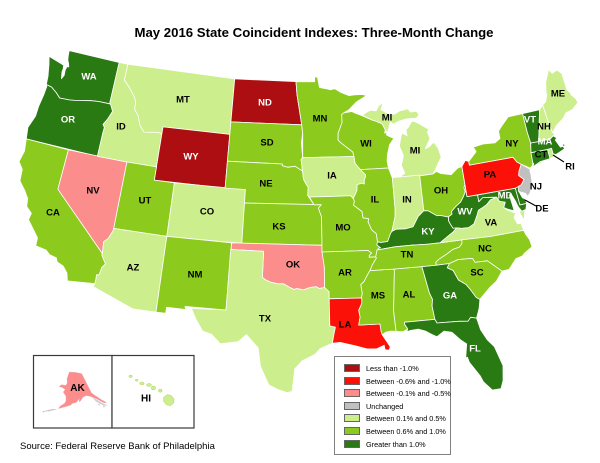 The width and height of the screenshot is (600, 463). I want to click on svg-text: WA, so click(88, 77).